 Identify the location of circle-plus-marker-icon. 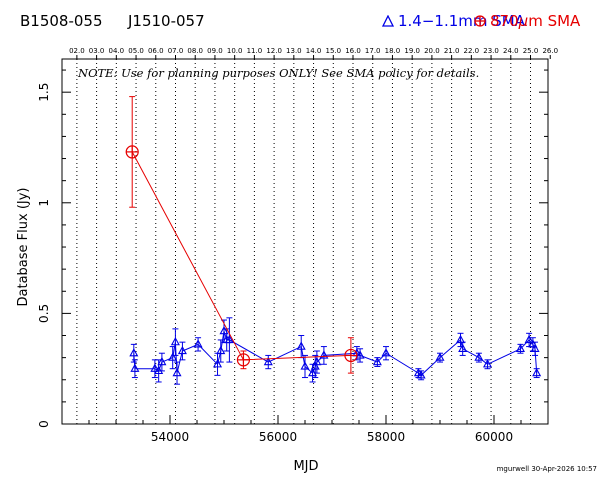
(480, 21).